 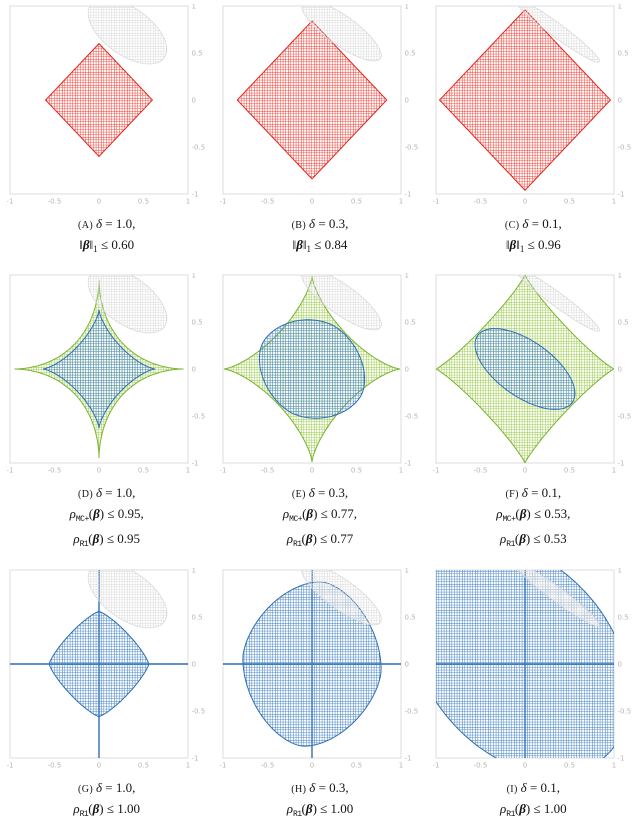 What do you see at coordinates (320, 541) in the screenshot?
I see `caption-line: ρR1(β) ≤ 0.77` at bounding box center [320, 541].